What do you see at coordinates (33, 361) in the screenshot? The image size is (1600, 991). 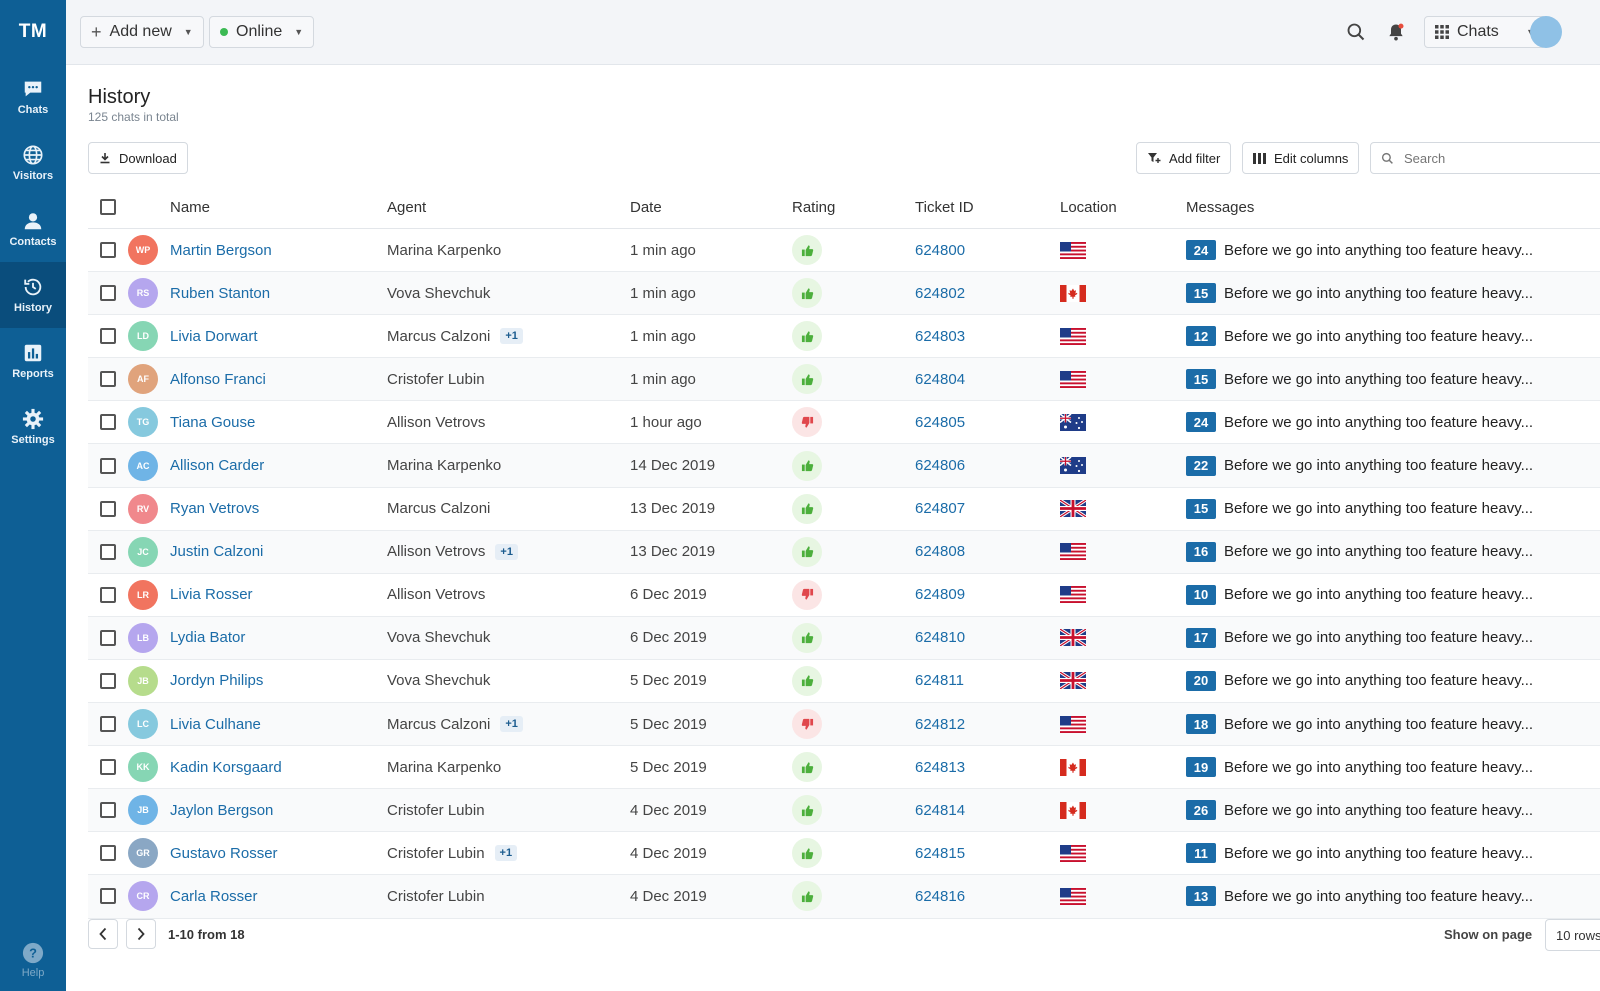 I see `sidebar-item-reports: Reports` at bounding box center [33, 361].